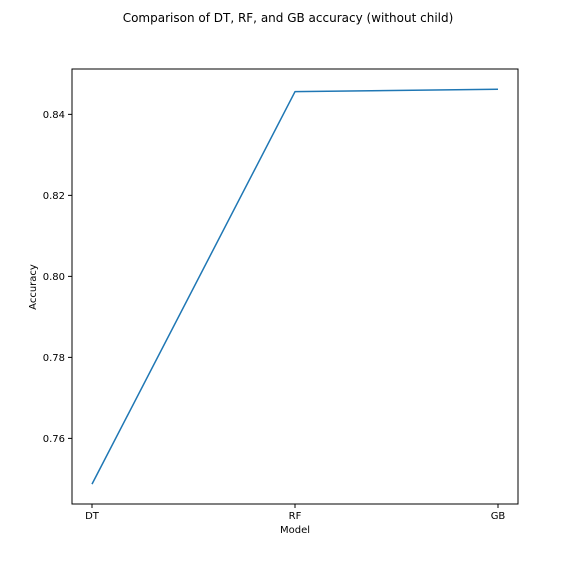 The image size is (576, 576). I want to click on y-tick-label: 0.82, so click(54, 196).